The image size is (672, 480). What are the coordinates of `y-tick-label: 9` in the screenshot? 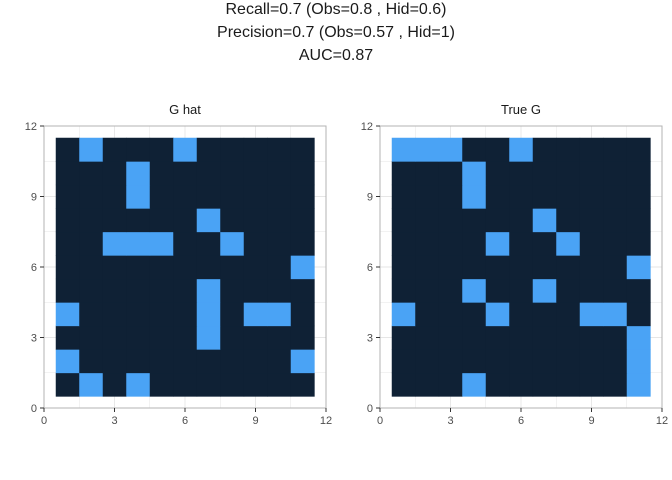 It's located at (370, 198).